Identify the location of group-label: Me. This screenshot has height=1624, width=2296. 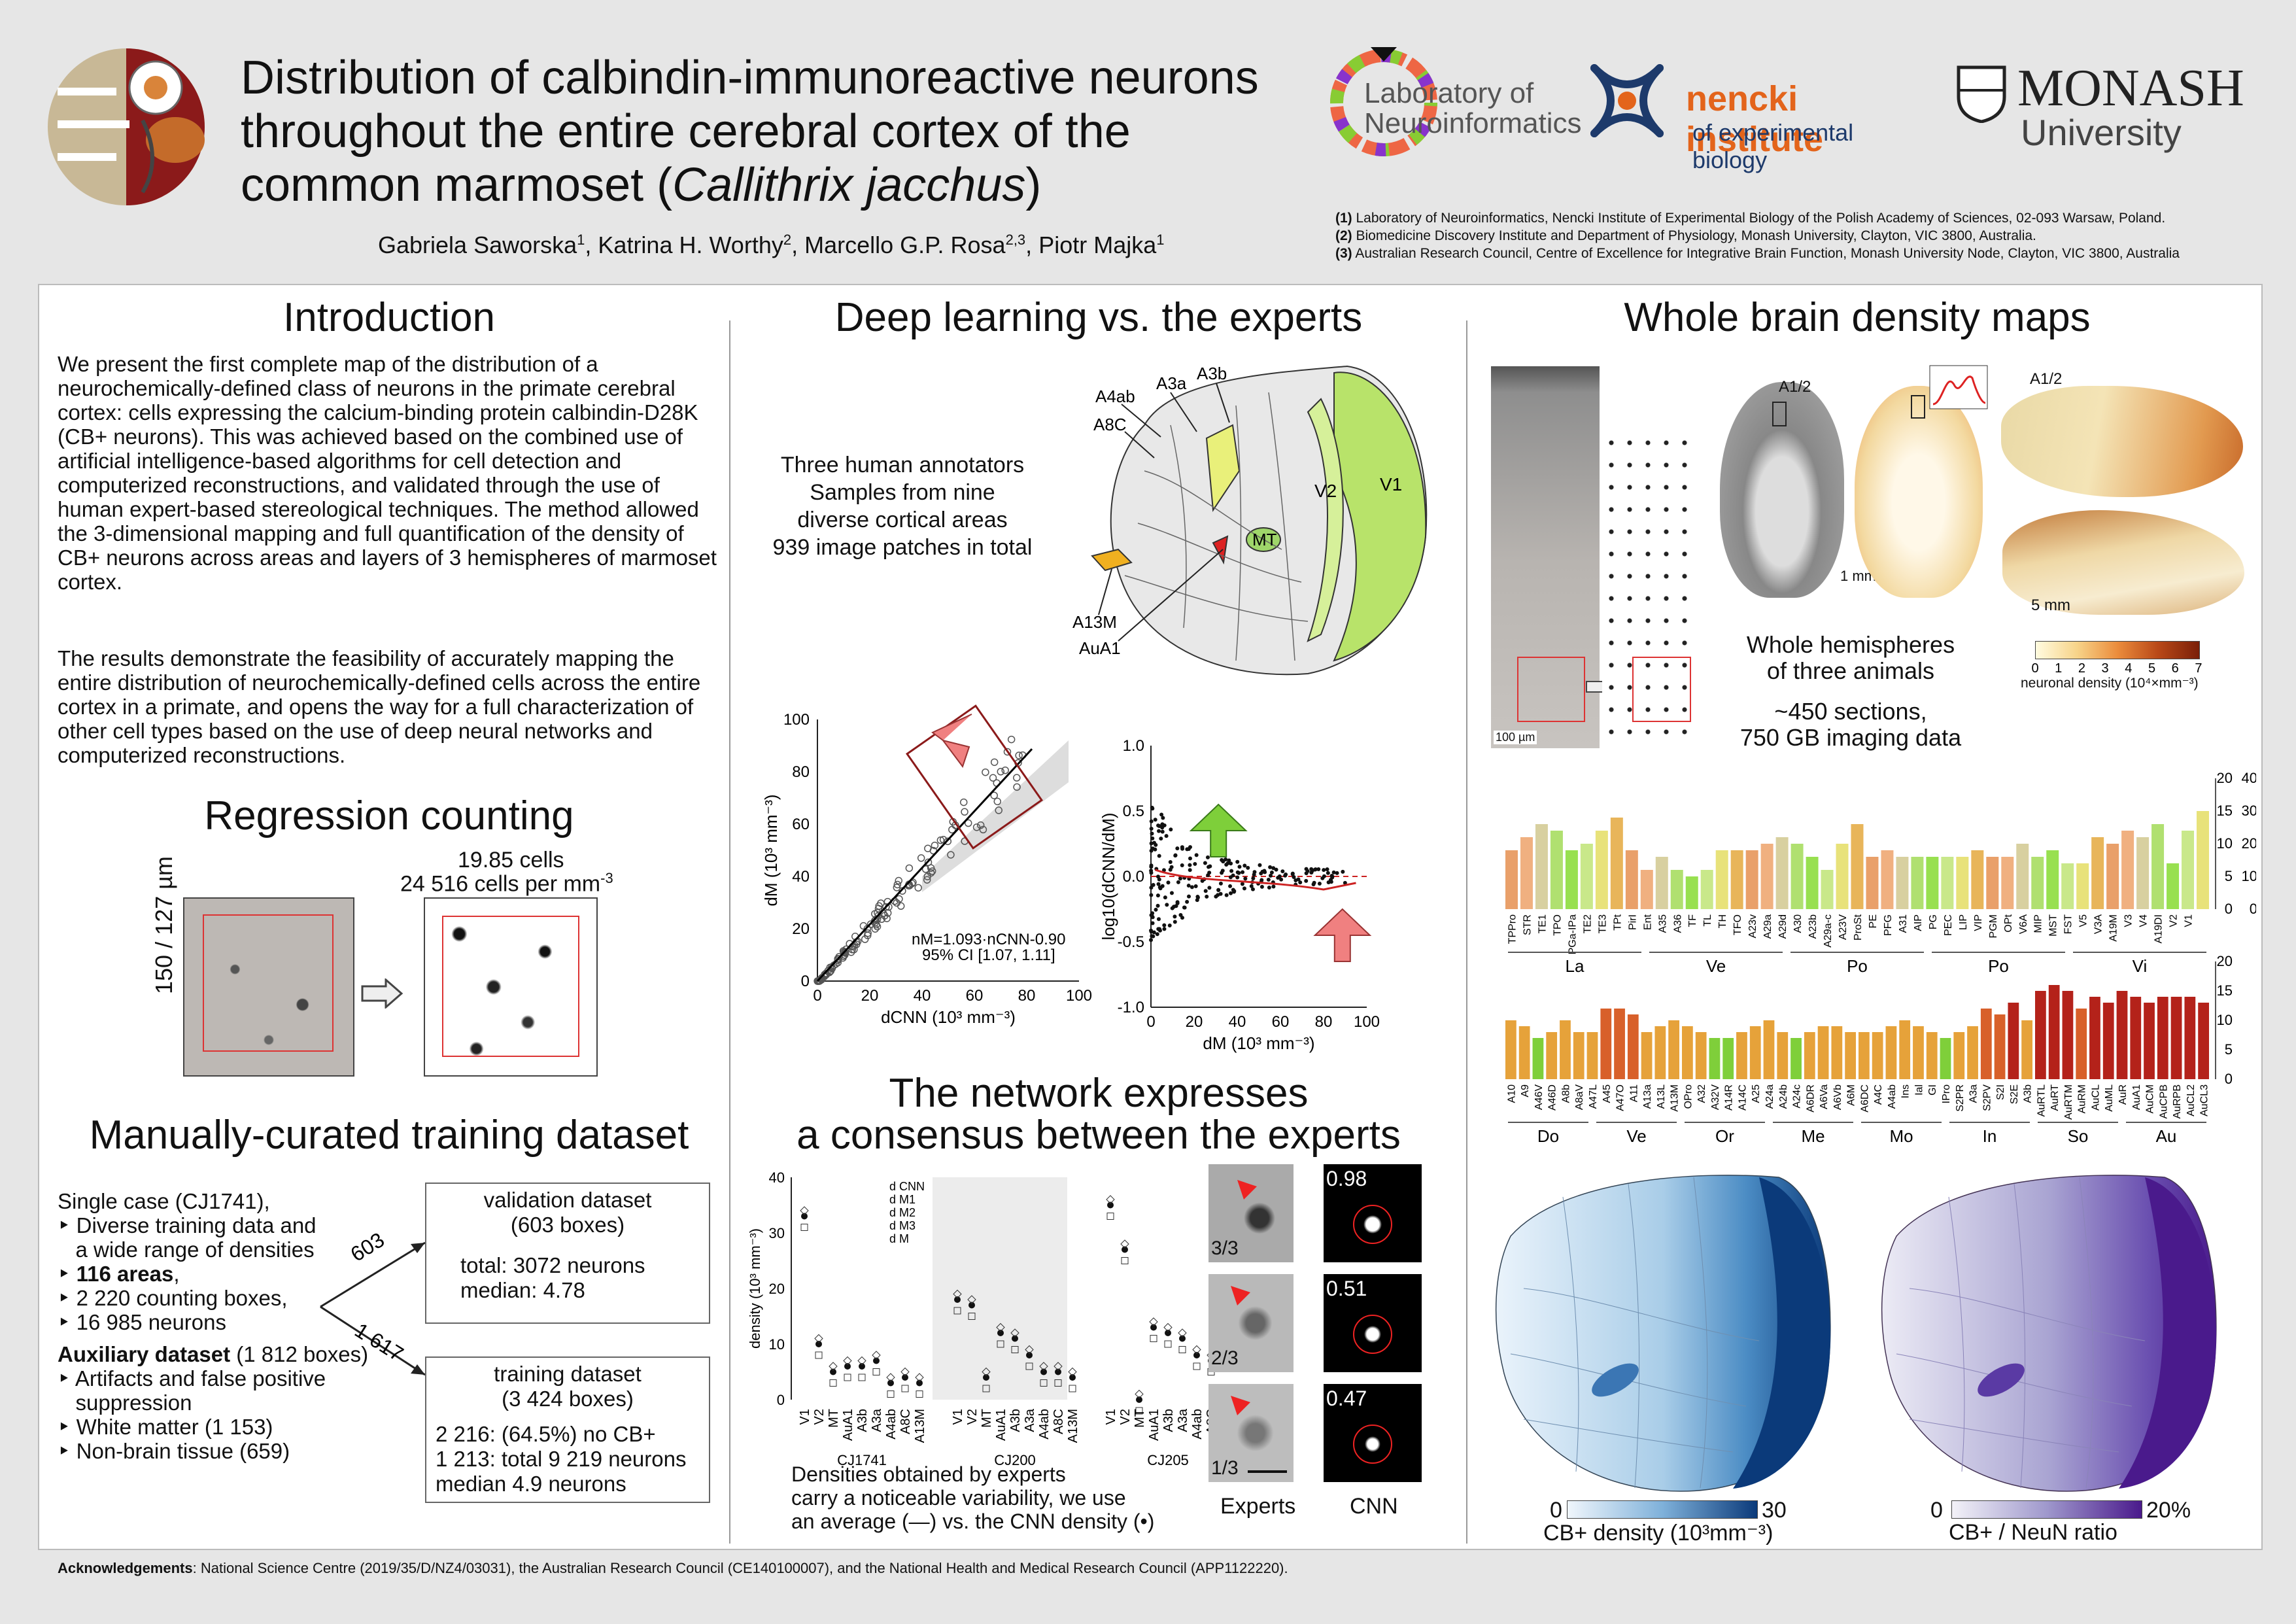
(1813, 1136).